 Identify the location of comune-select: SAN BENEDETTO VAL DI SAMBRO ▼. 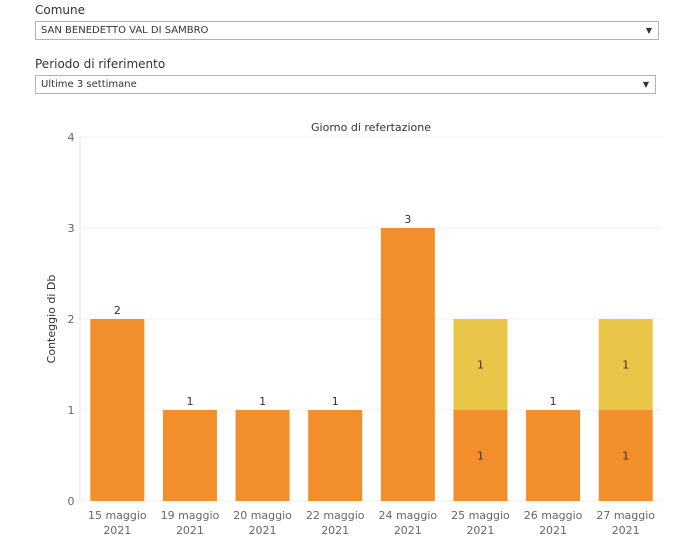
(347, 30).